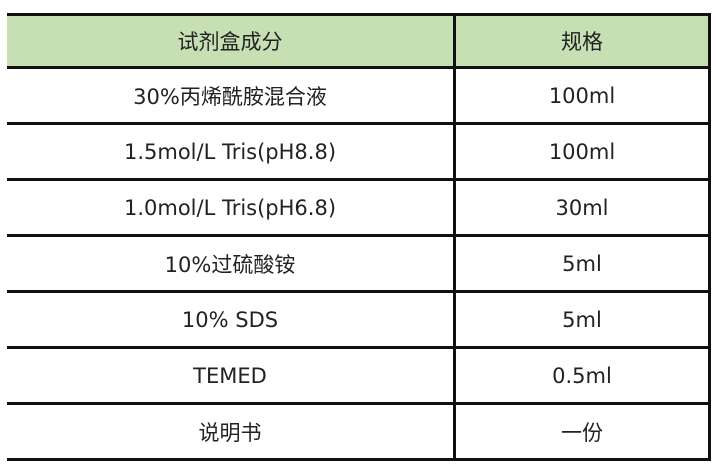 The image size is (716, 468). I want to click on table-row: 10% SDS 5ml, so click(359, 319).